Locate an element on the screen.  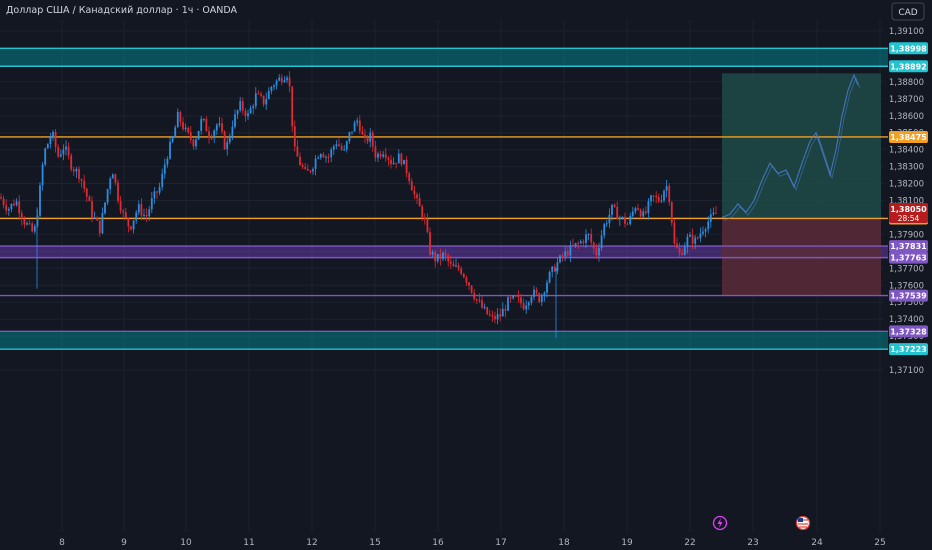
price-label: 1,37223 is located at coordinates (908, 349).